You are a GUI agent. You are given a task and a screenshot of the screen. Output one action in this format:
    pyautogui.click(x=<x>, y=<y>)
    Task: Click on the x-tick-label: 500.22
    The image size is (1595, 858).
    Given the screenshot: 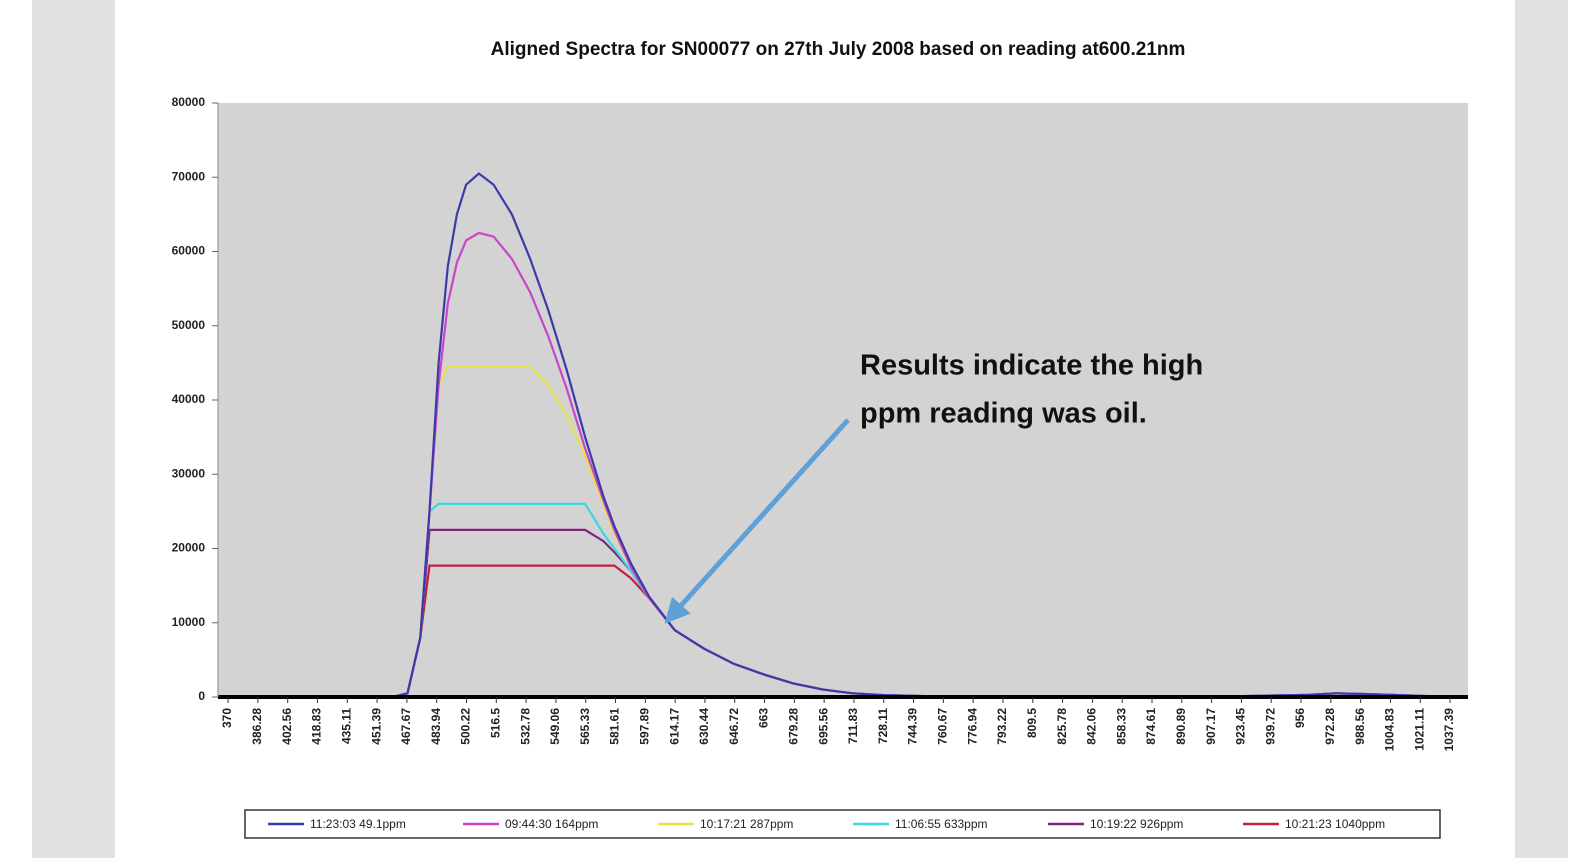 What is the action you would take?
    pyautogui.click(x=466, y=726)
    